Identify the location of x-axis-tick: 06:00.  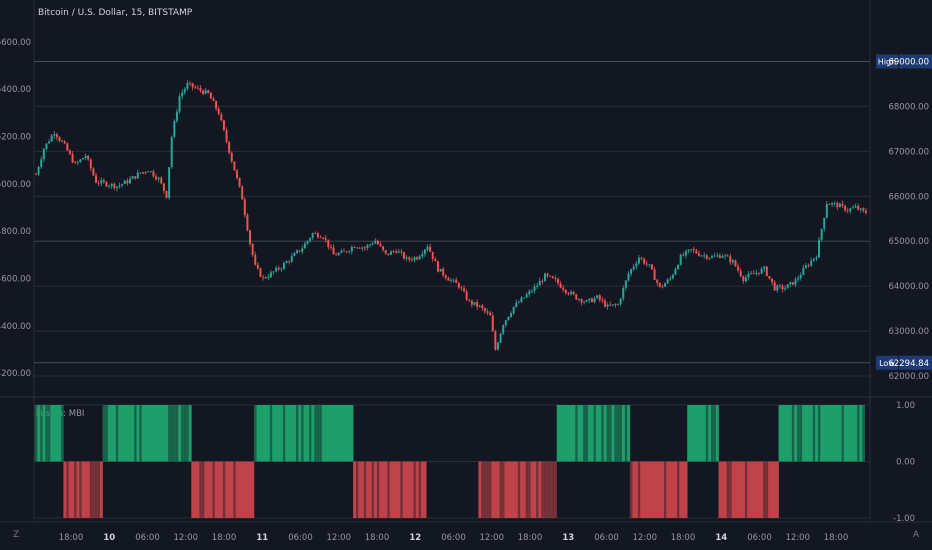
(453, 538).